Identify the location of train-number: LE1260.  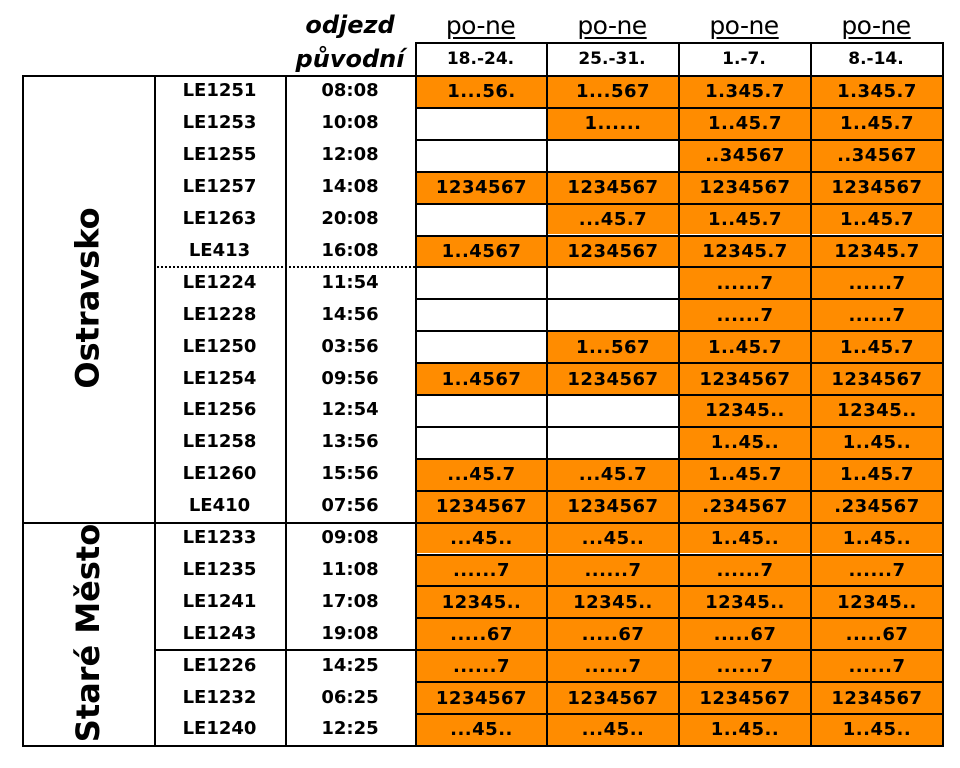
(219, 474).